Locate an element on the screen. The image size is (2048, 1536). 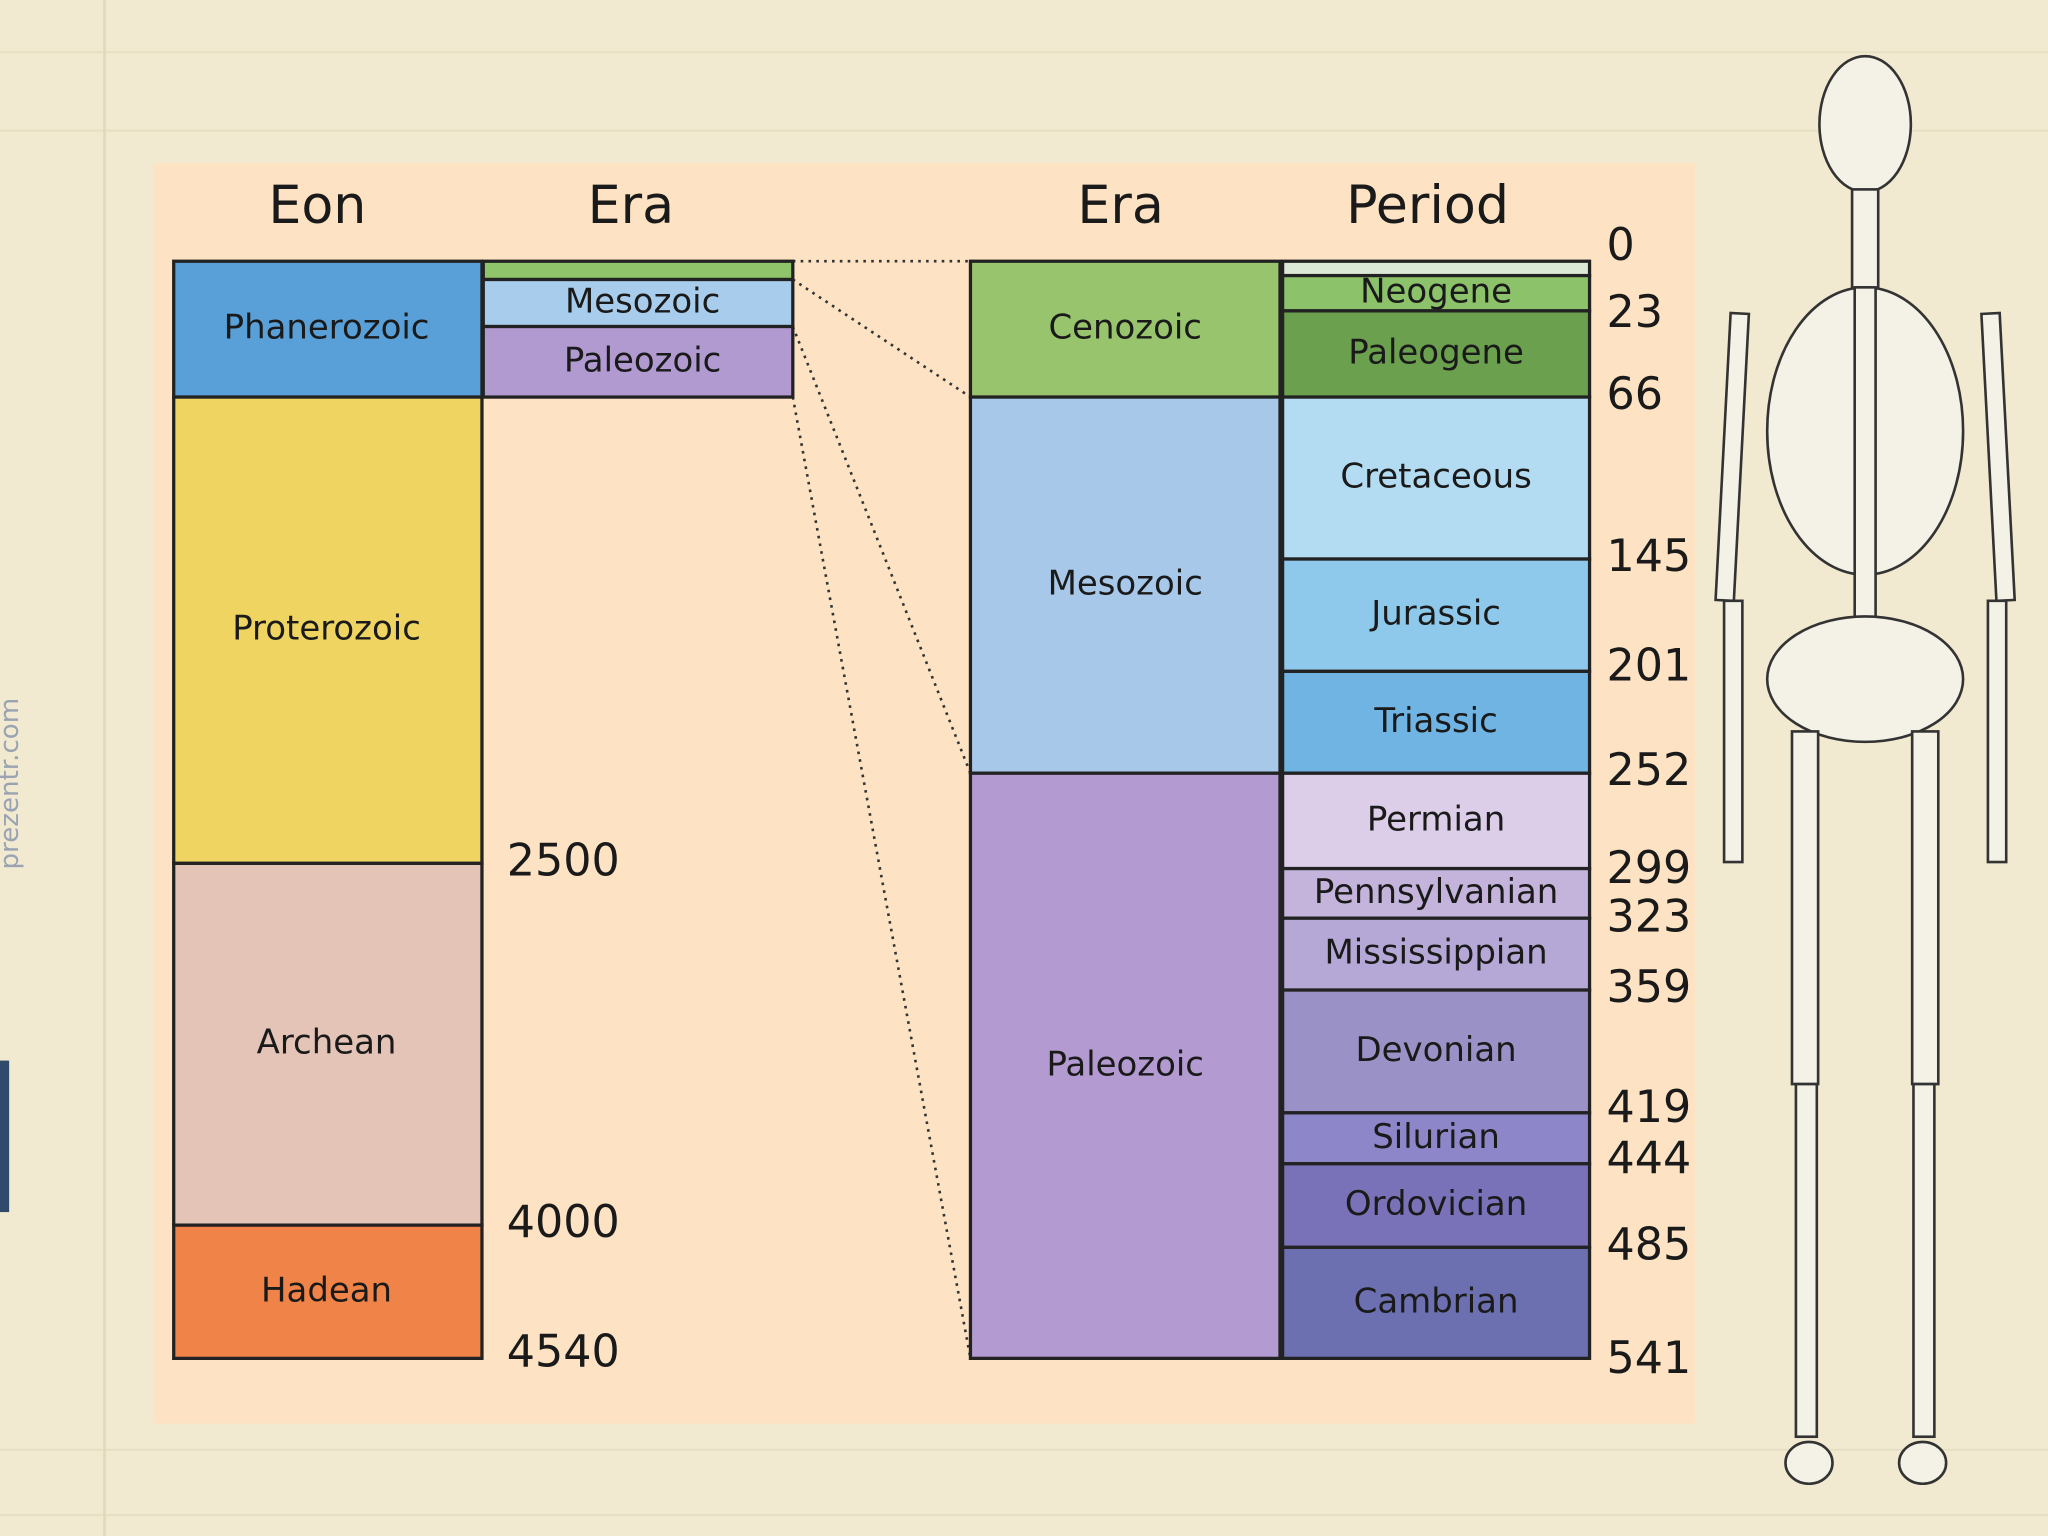
age-label: 444 is located at coordinates (1649, 1158).